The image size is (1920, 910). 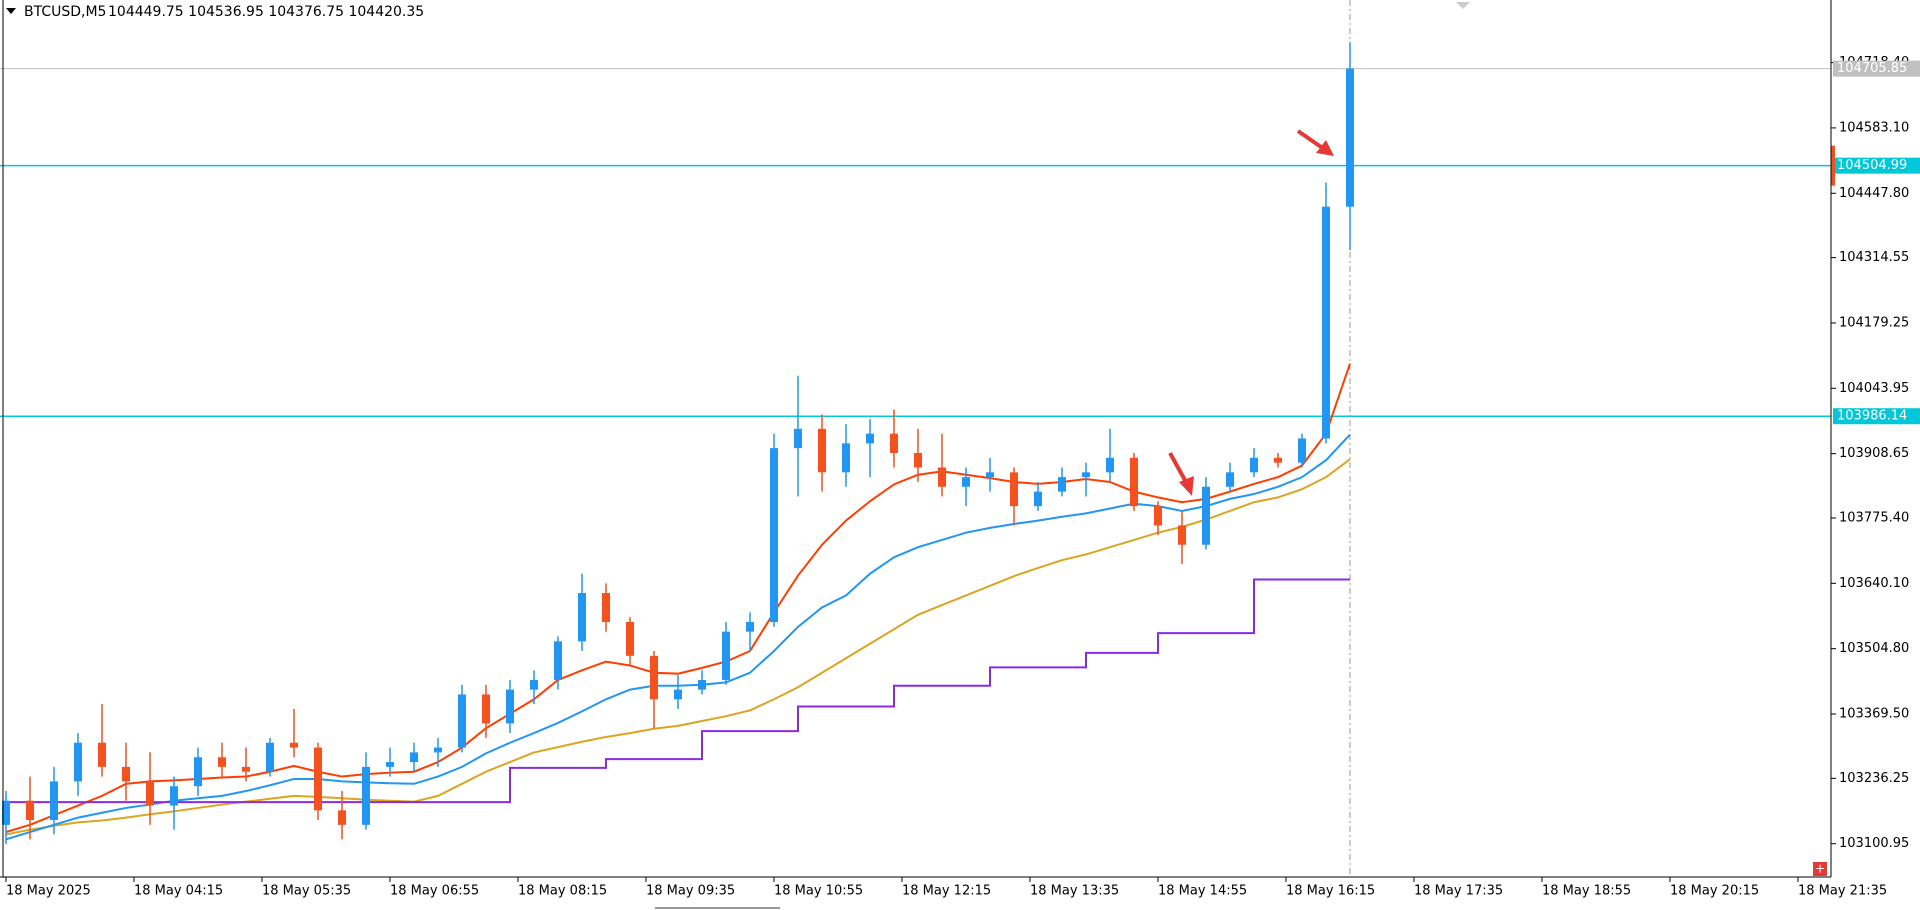 I want to click on zoom-button, so click(x=1820, y=869).